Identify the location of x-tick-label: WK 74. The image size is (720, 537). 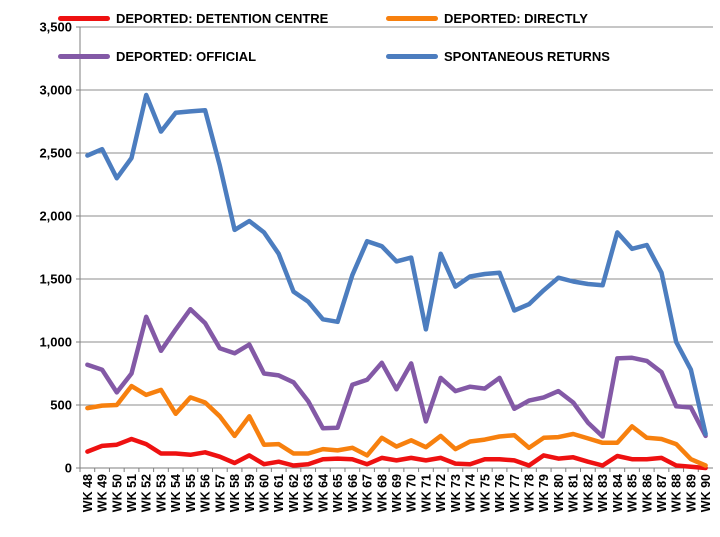
(471, 493).